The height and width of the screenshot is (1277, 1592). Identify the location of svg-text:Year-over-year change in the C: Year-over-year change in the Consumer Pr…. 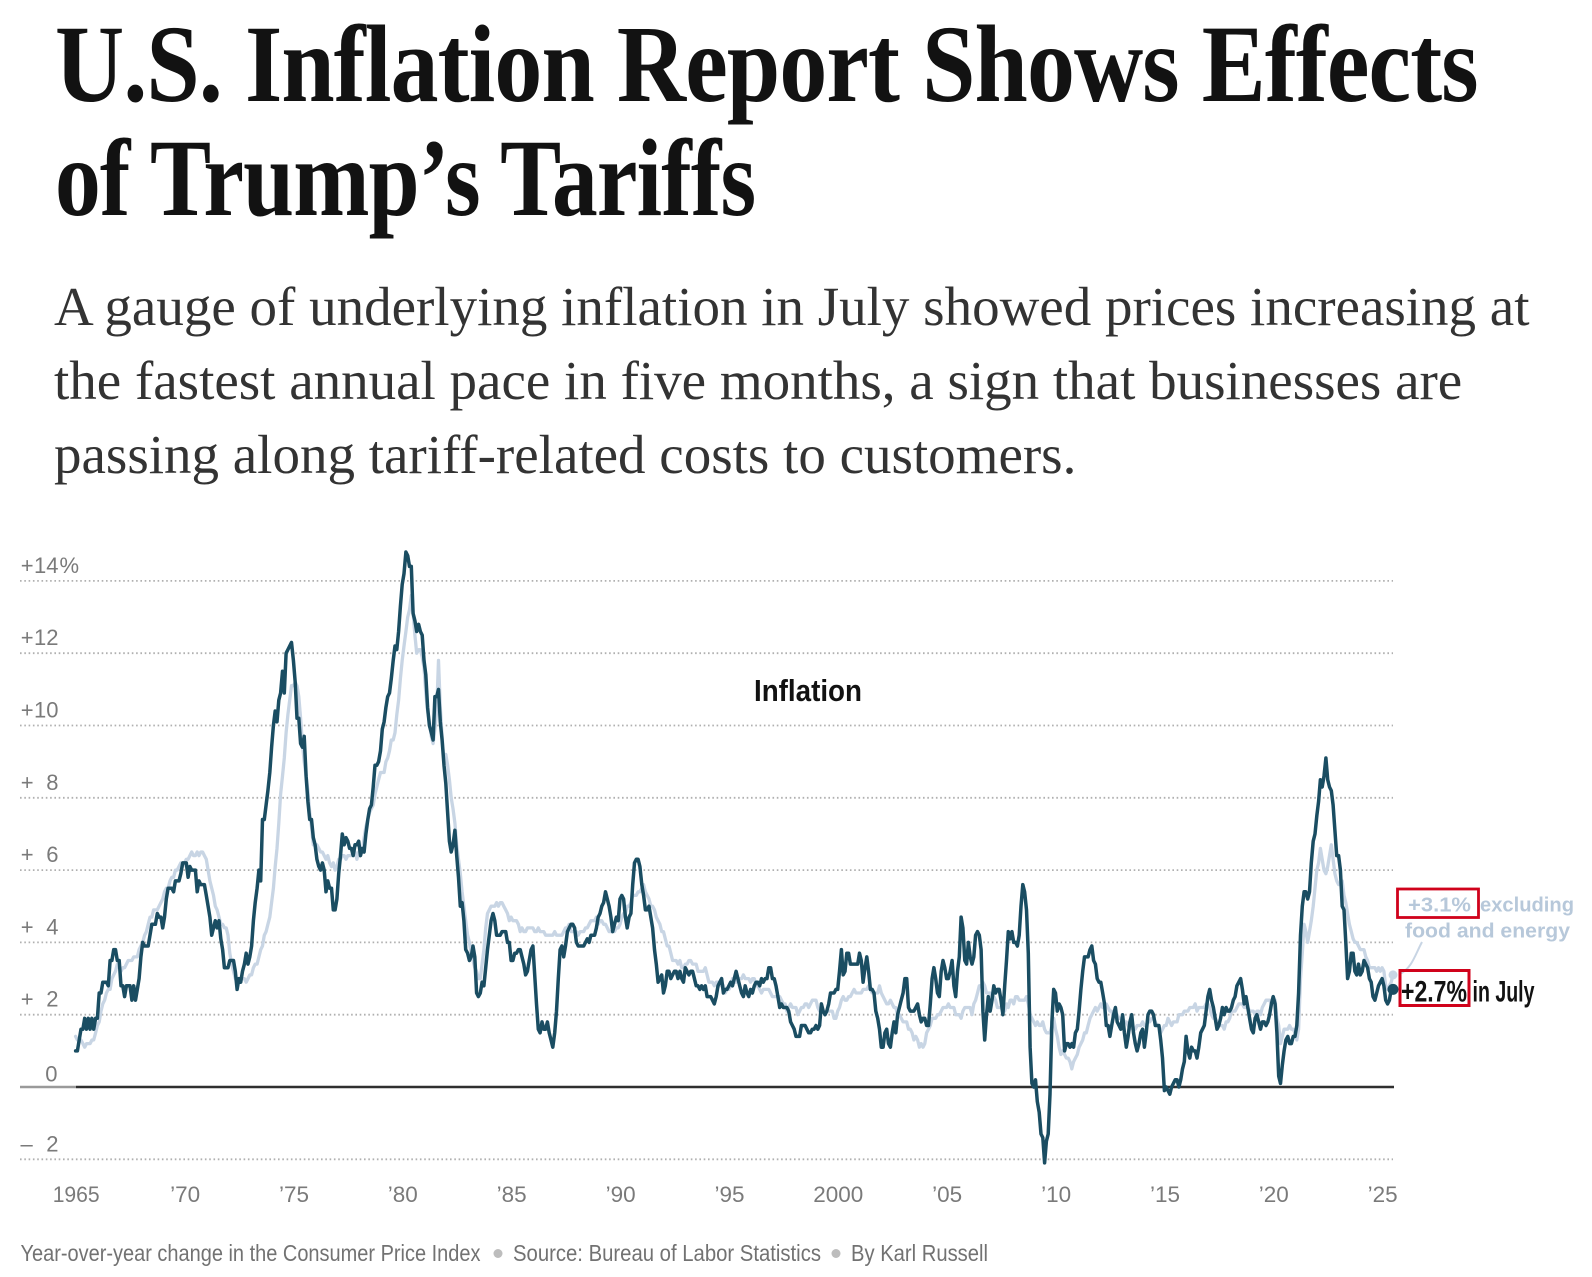
(251, 1253).